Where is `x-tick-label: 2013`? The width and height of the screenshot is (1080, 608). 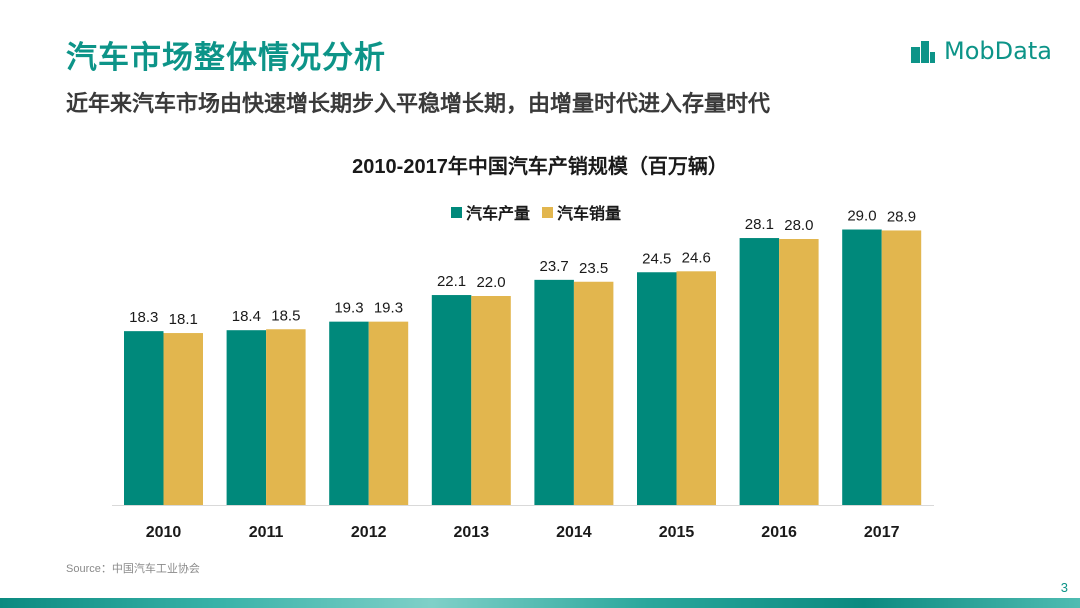 x-tick-label: 2013 is located at coordinates (472, 532).